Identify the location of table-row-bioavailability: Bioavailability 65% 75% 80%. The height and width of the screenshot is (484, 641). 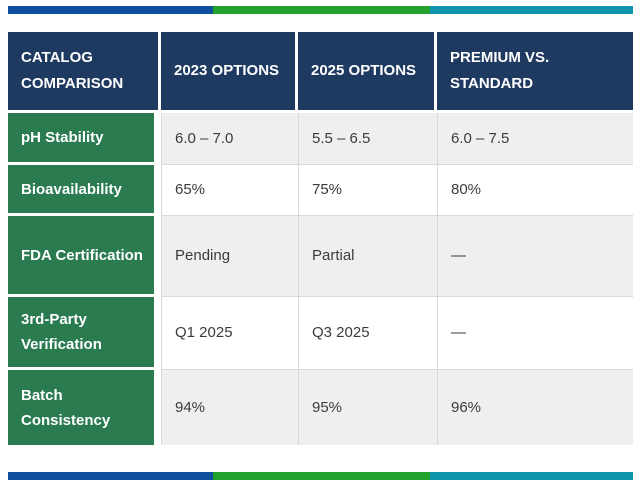
(320, 190).